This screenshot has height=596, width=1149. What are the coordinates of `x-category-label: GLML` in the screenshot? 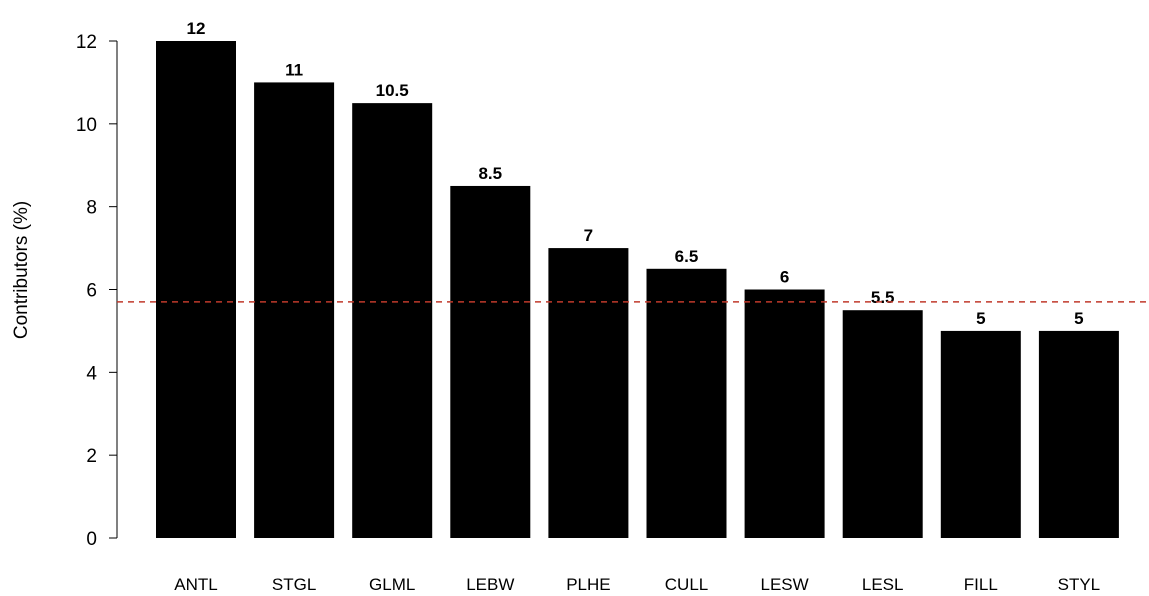 It's located at (392, 584).